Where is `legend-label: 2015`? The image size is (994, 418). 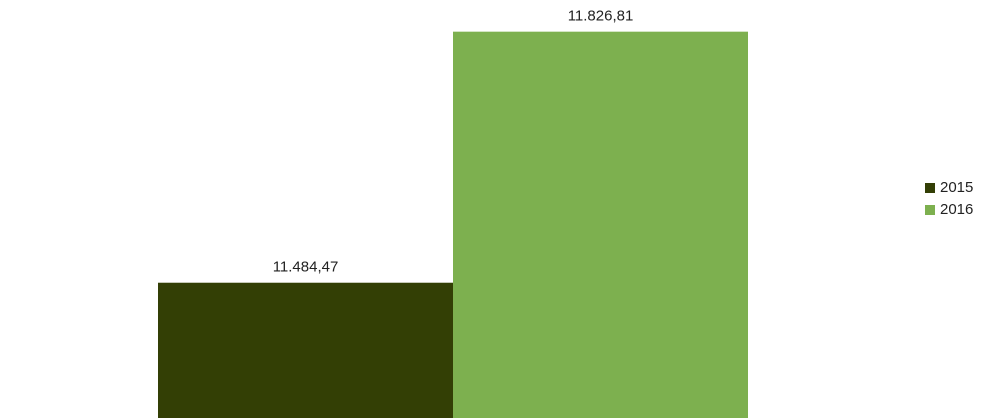 legend-label: 2015 is located at coordinates (956, 187).